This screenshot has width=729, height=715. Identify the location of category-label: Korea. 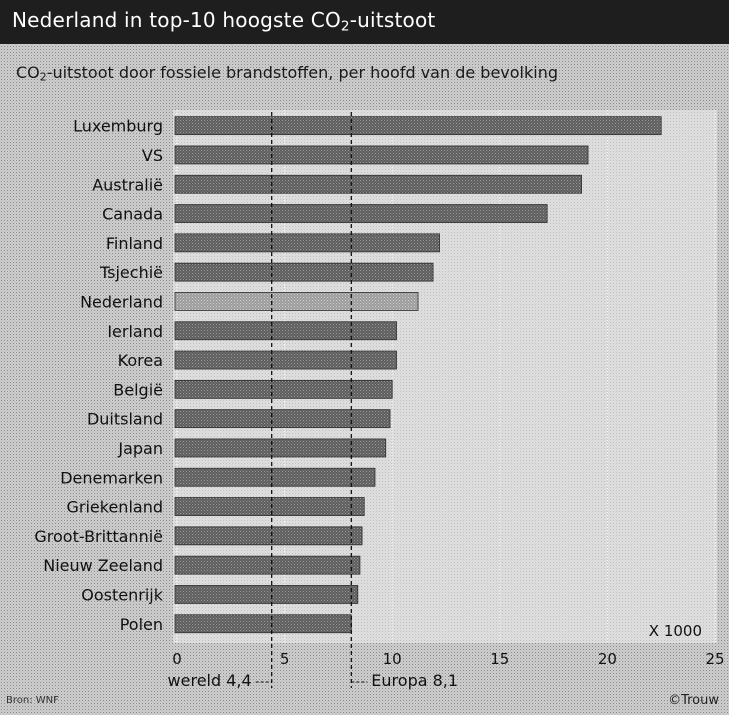
(140, 360).